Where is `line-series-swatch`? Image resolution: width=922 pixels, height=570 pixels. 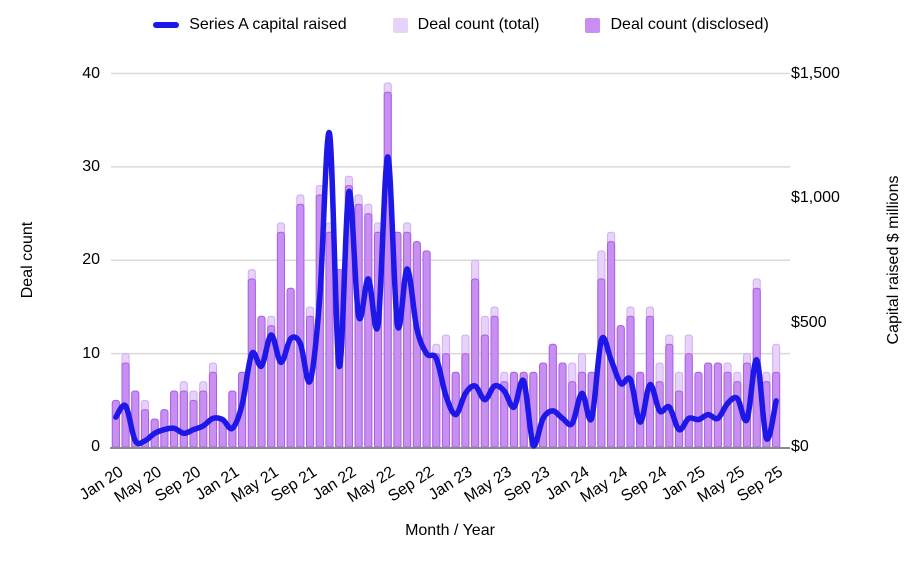
line-series-swatch is located at coordinates (166, 25).